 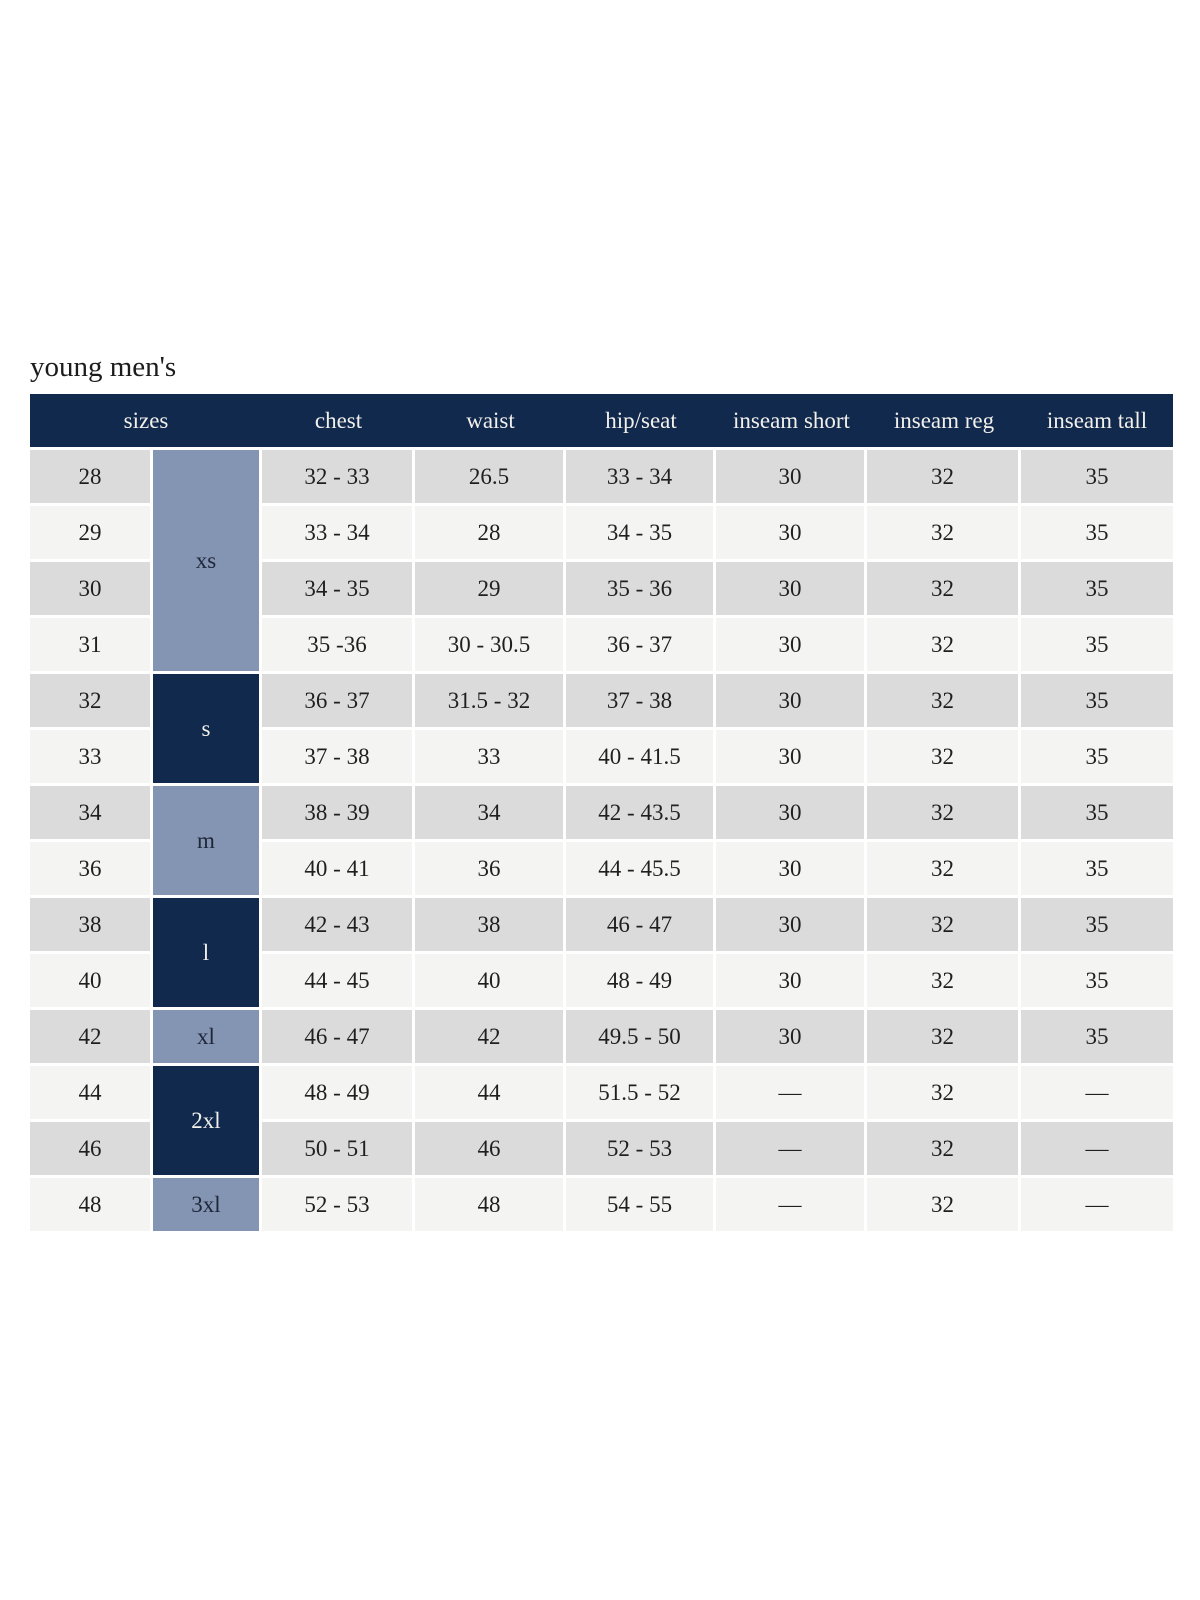 I want to click on waist-cell: 36, so click(x=490, y=870).